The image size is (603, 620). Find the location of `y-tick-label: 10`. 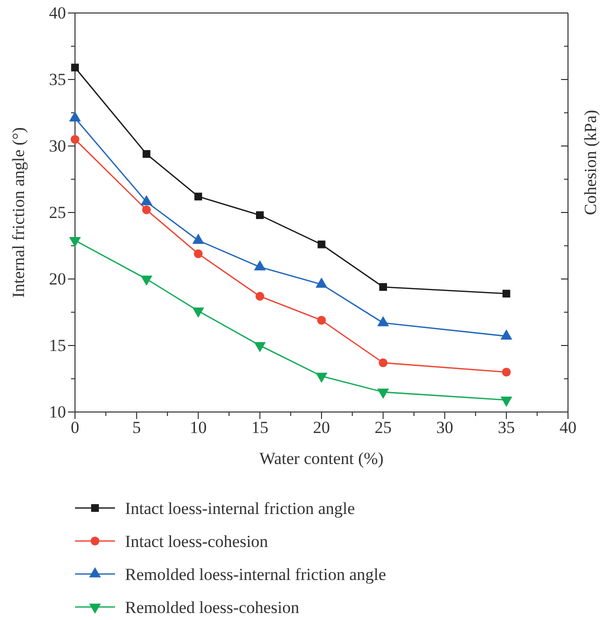

y-tick-label: 10 is located at coordinates (57, 412).